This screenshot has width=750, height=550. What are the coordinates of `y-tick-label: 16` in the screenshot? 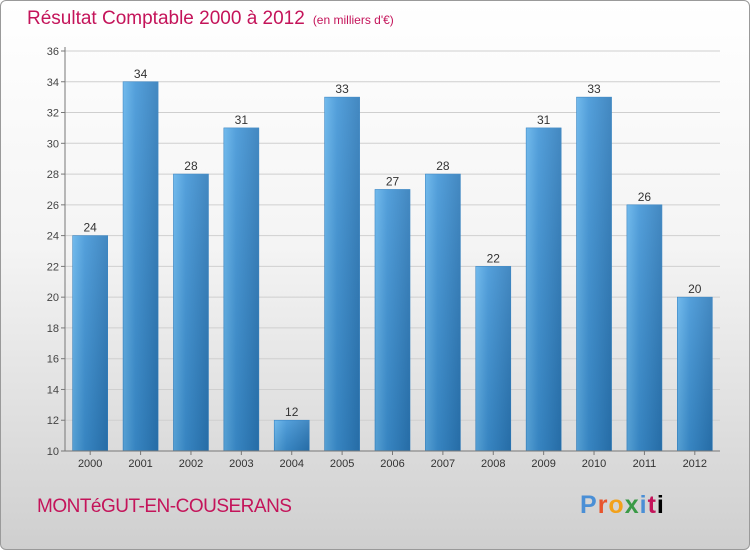 It's located at (53, 360).